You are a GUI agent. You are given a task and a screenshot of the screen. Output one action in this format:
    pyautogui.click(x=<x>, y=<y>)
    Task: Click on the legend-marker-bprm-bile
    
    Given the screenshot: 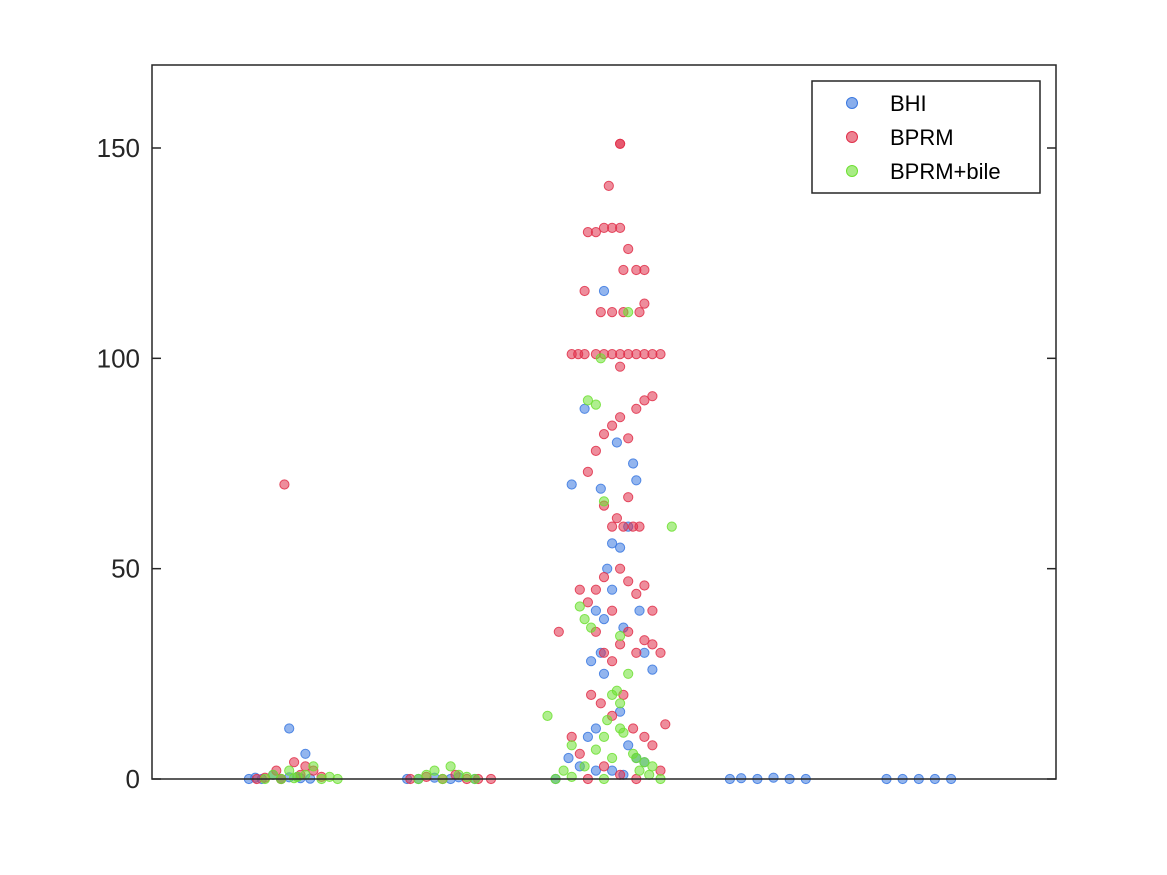 What is the action you would take?
    pyautogui.click(x=852, y=171)
    